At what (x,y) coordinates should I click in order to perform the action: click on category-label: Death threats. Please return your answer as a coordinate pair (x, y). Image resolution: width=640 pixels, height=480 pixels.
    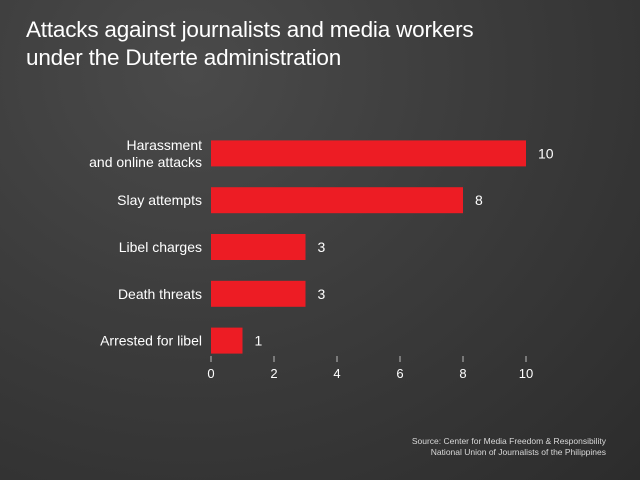
    Looking at the image, I should click on (160, 294).